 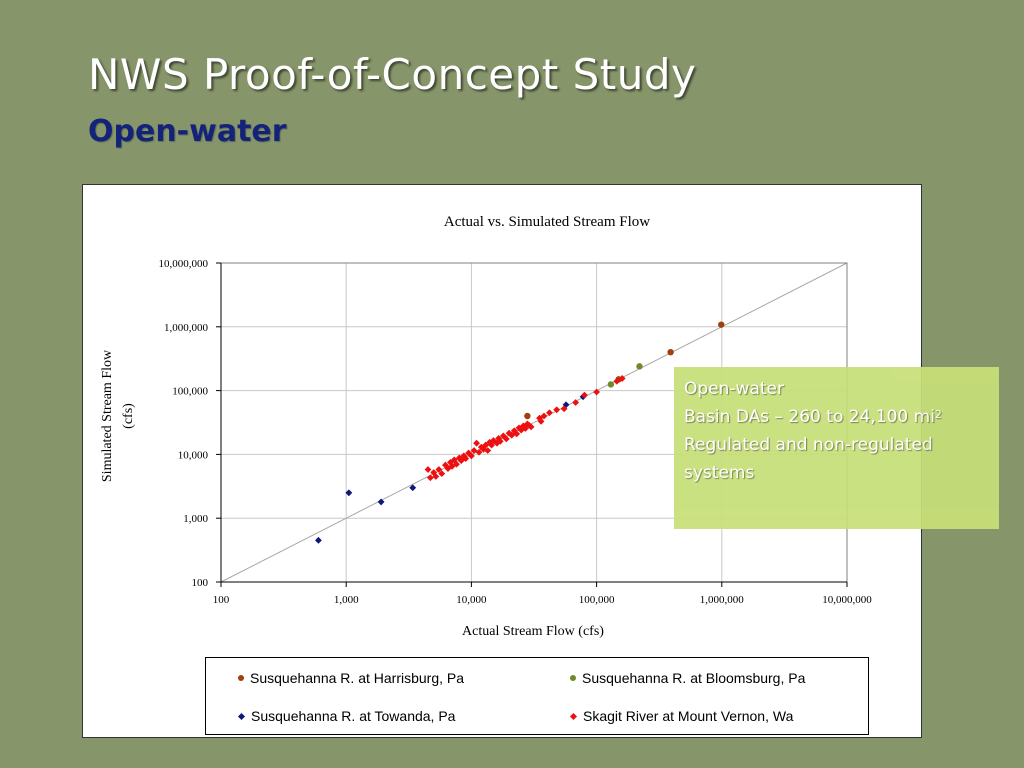 What do you see at coordinates (694, 678) in the screenshot?
I see `legend-label: Susquehanna R. at Bloomsburg, Pa` at bounding box center [694, 678].